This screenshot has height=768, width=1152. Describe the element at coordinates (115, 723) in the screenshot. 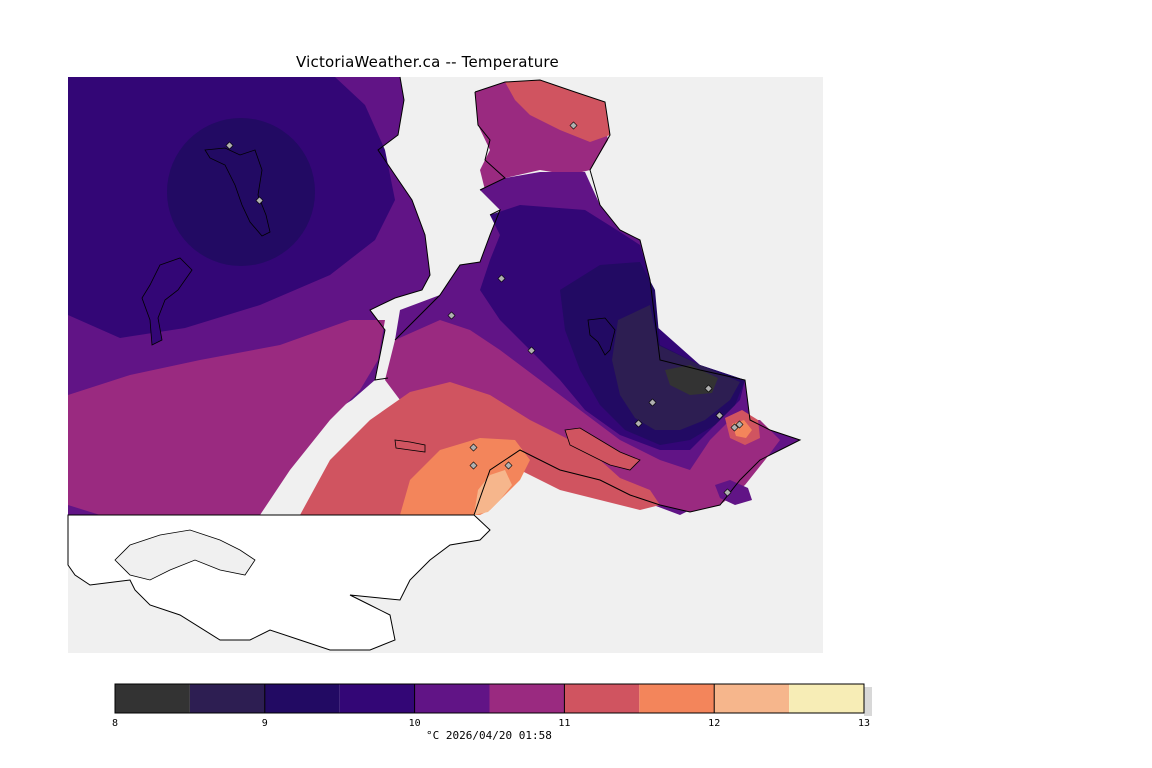

I see `legend-tick-label: 8` at that location.